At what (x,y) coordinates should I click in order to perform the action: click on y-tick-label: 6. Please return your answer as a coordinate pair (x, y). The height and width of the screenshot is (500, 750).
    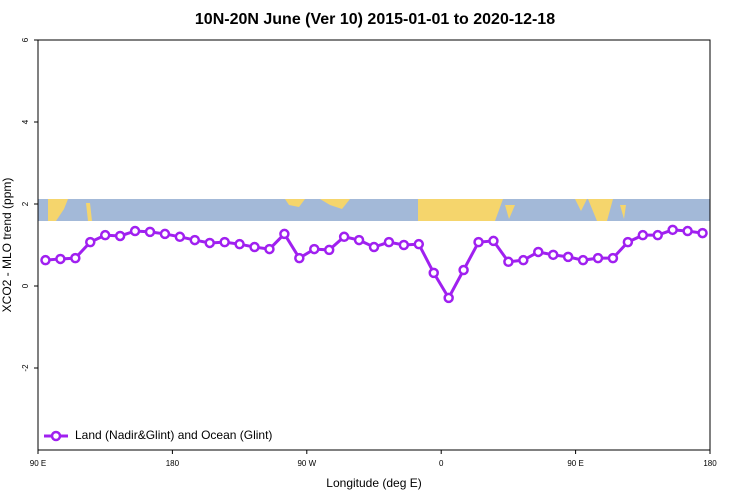
    Looking at the image, I should click on (25, 39).